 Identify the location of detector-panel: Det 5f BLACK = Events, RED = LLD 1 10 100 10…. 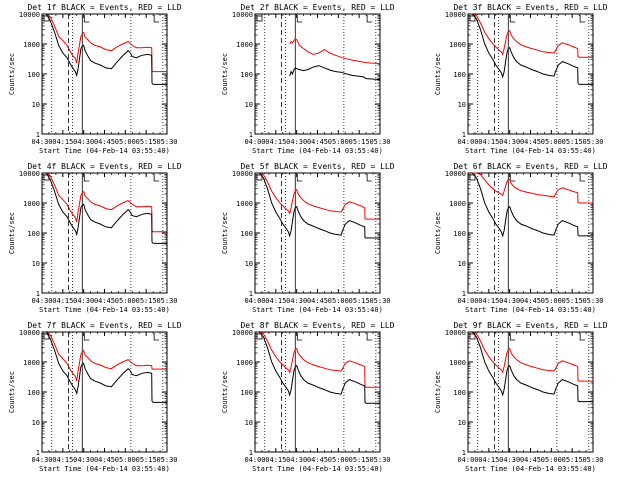
(308, 238).